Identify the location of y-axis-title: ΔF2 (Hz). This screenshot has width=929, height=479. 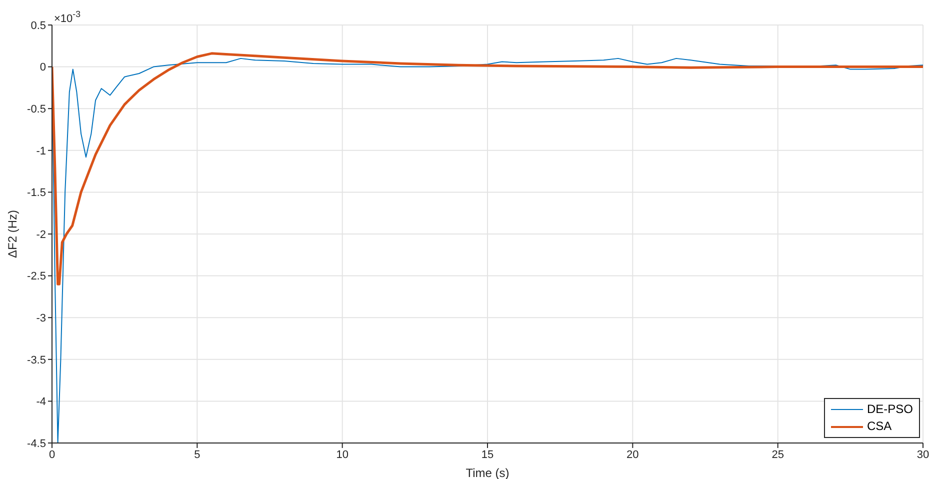
(12, 234).